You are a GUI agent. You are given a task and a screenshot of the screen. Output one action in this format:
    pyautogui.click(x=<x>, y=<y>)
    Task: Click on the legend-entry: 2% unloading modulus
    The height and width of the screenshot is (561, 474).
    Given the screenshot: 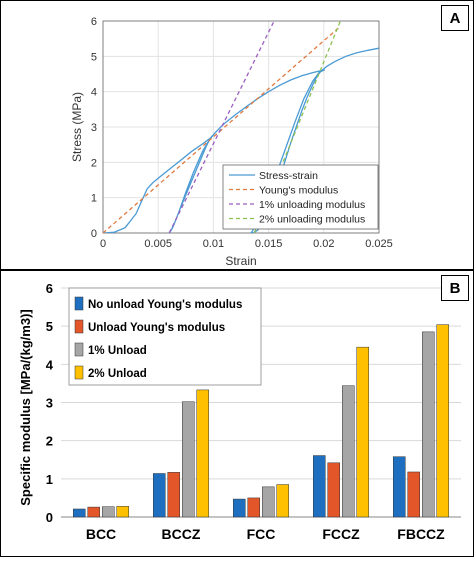 What is the action you would take?
    pyautogui.click(x=312, y=220)
    